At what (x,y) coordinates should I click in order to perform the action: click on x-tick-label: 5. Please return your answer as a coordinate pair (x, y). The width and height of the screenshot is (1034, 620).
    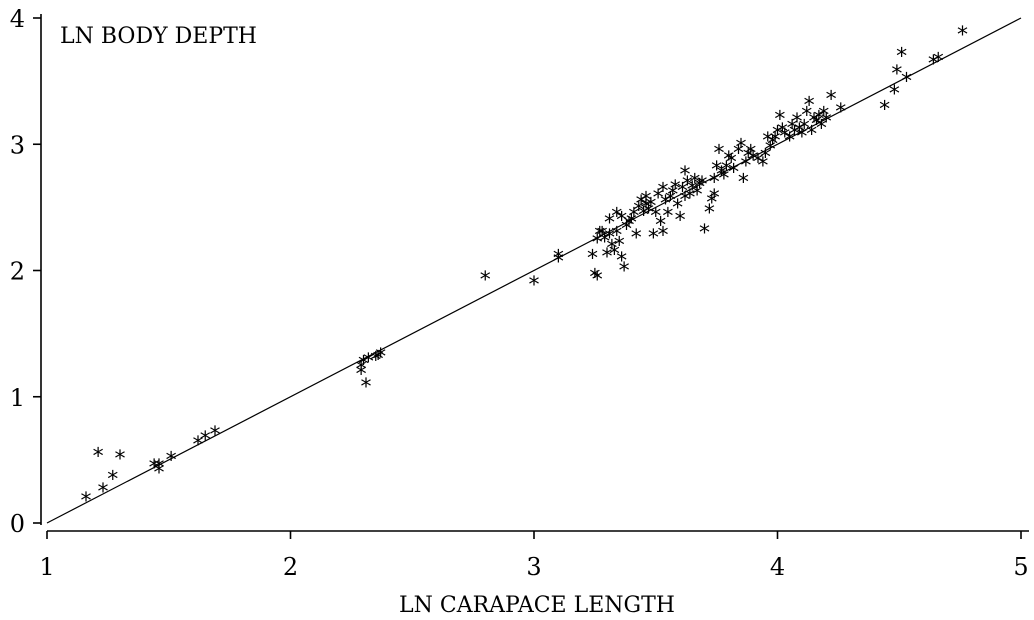
    Looking at the image, I should click on (1020, 567).